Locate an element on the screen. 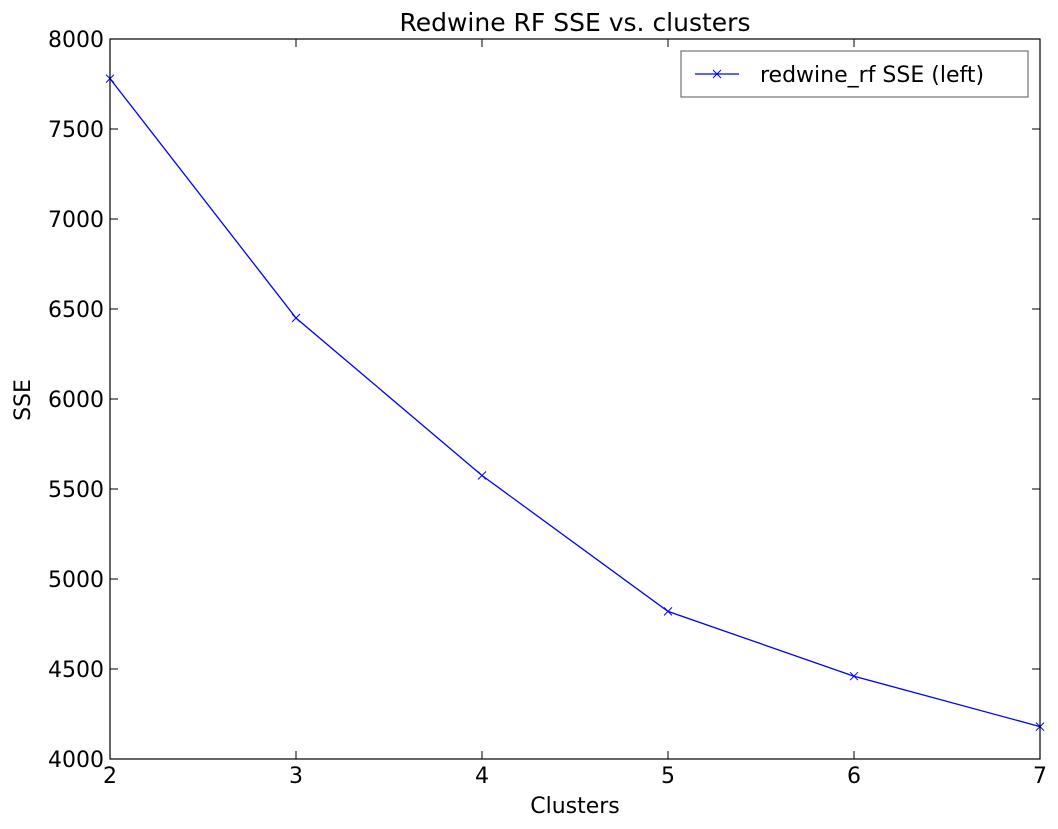 The width and height of the screenshot is (1058, 829). legend-label: redwine_rf SSE (left) is located at coordinates (872, 75).